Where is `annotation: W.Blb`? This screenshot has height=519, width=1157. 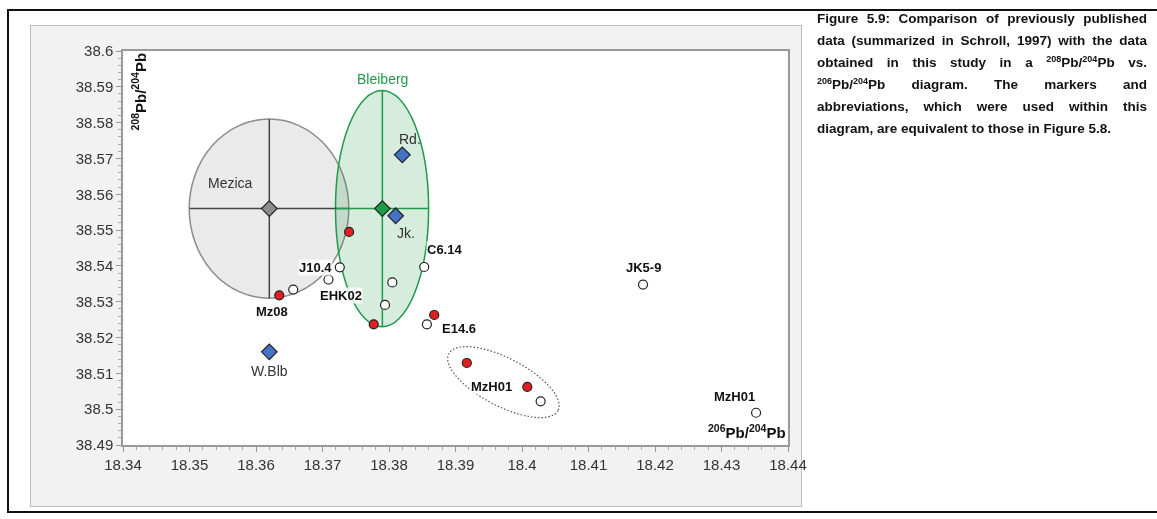
annotation: W.Blb is located at coordinates (269, 371).